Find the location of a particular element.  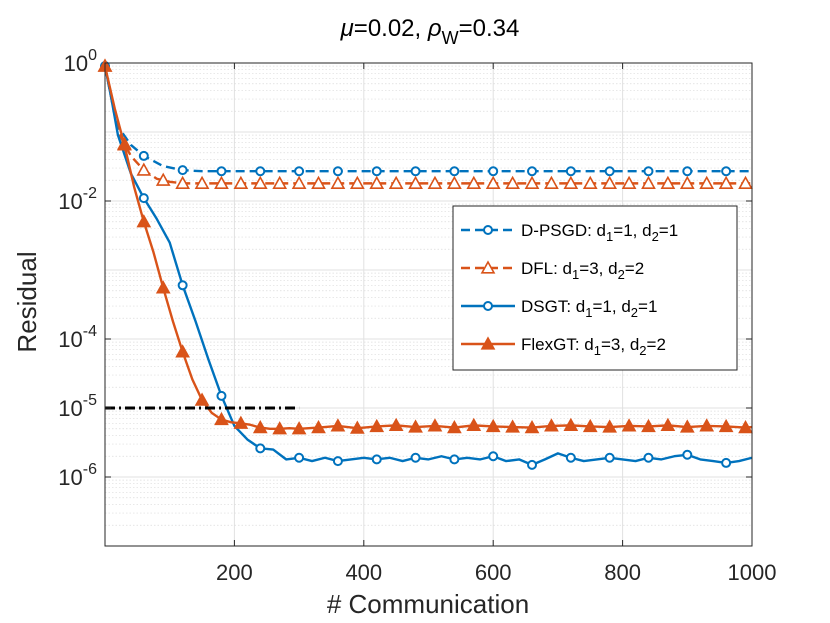

x-axis-label: # Communication is located at coordinates (428, 604).